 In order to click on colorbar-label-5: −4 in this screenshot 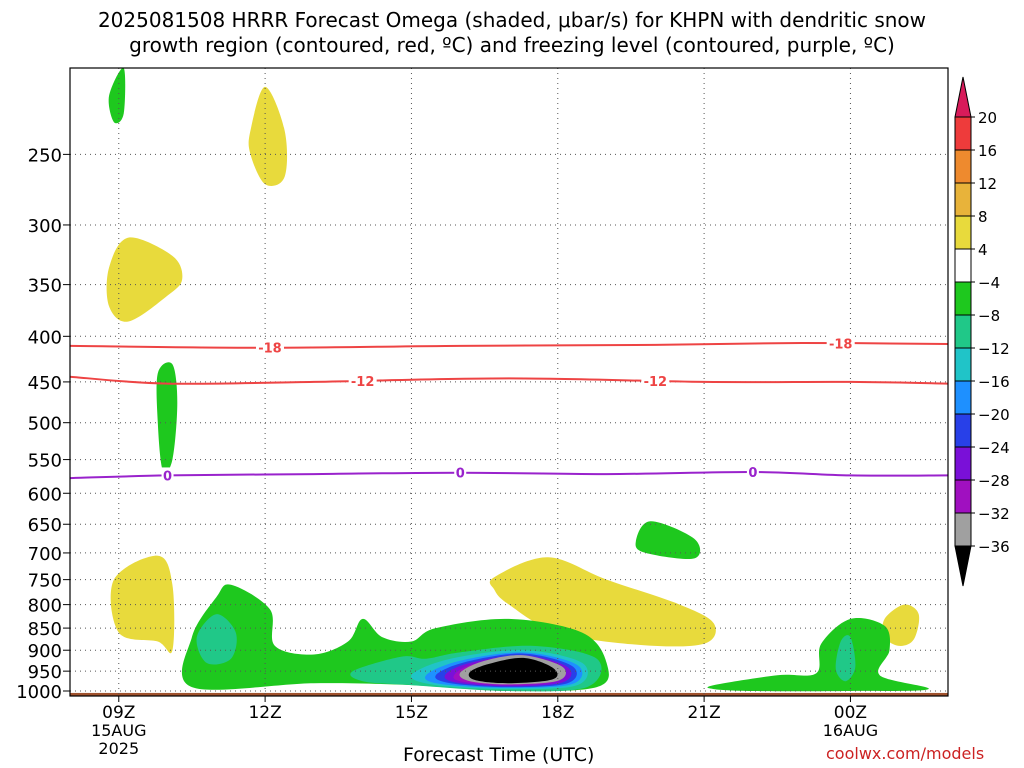, I will do `click(989, 283)`.